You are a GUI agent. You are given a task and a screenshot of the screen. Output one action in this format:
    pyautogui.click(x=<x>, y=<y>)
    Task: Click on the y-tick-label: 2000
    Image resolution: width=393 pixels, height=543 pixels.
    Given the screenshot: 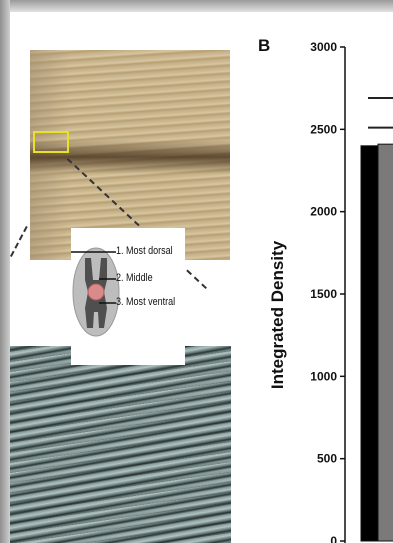 What is the action you would take?
    pyautogui.click(x=323, y=212)
    